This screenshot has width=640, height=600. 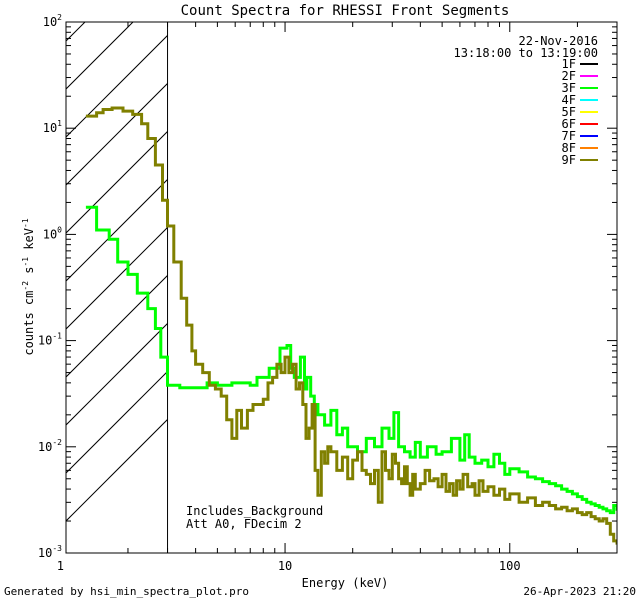 What do you see at coordinates (345, 11) in the screenshot?
I see `chart-title: Count Spectra for RHESSI Front Segments` at bounding box center [345, 11].